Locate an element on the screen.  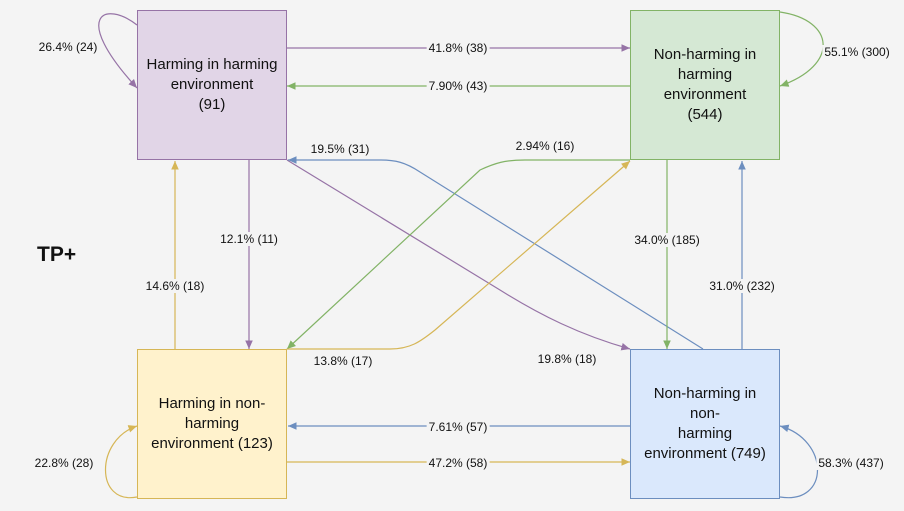
node-harming-in-harming: Harming in harming environment (91) is located at coordinates (212, 85).